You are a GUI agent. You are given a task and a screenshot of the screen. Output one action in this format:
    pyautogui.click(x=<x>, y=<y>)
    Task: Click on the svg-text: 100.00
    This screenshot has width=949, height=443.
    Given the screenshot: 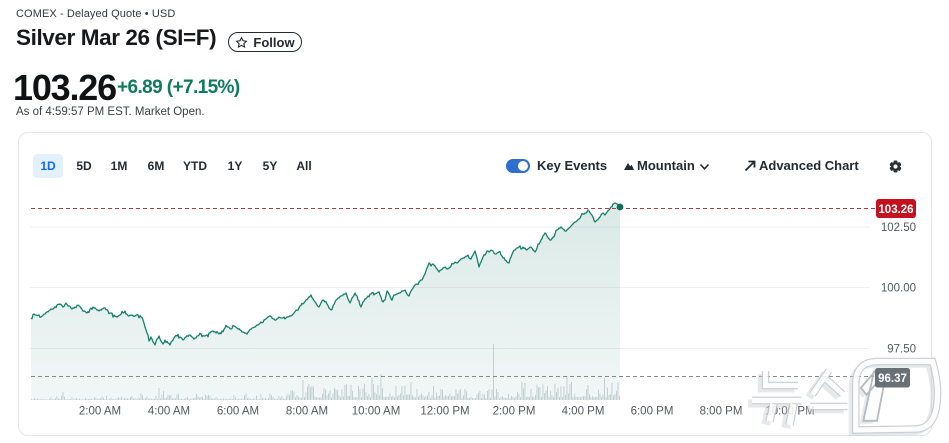 What is the action you would take?
    pyautogui.click(x=898, y=289)
    